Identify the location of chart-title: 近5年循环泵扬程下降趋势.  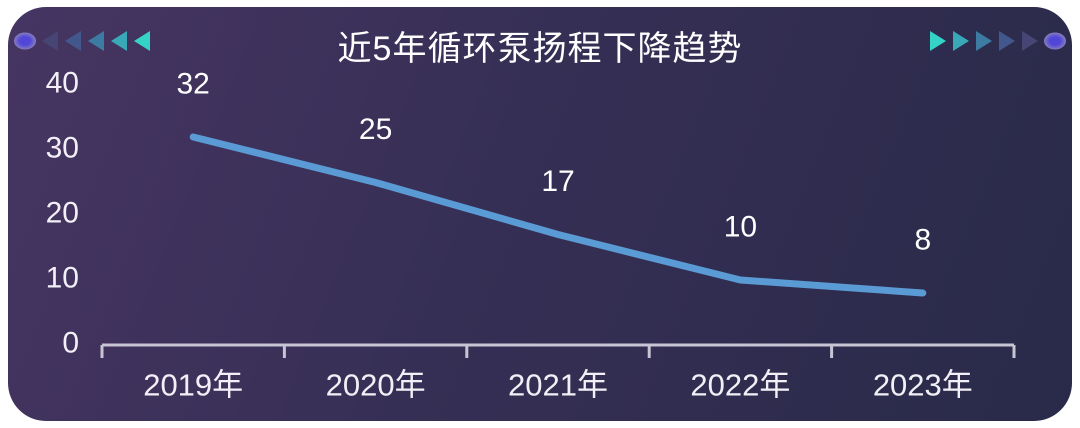
(540, 49).